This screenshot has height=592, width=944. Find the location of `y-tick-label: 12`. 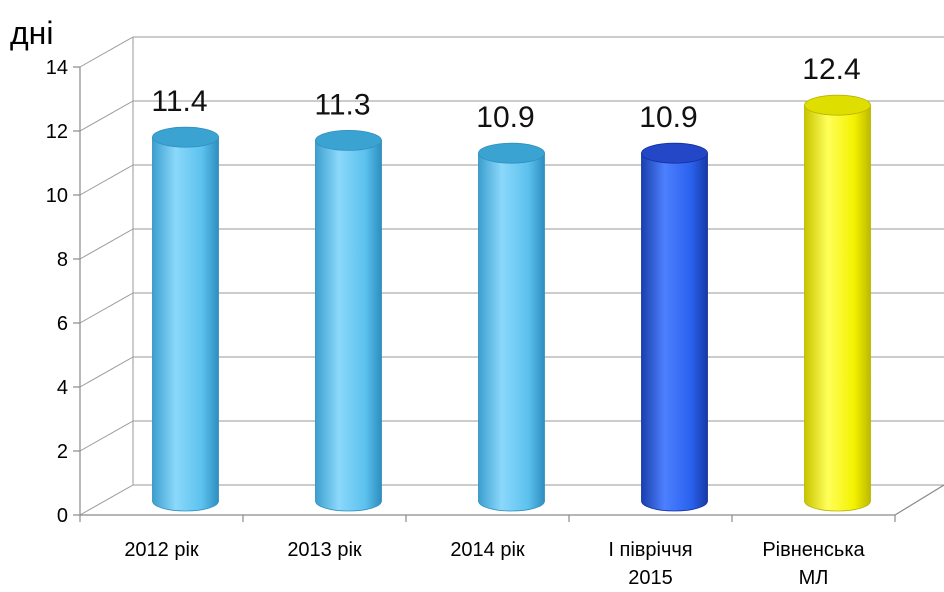

y-tick-label: 12 is located at coordinates (57, 132).